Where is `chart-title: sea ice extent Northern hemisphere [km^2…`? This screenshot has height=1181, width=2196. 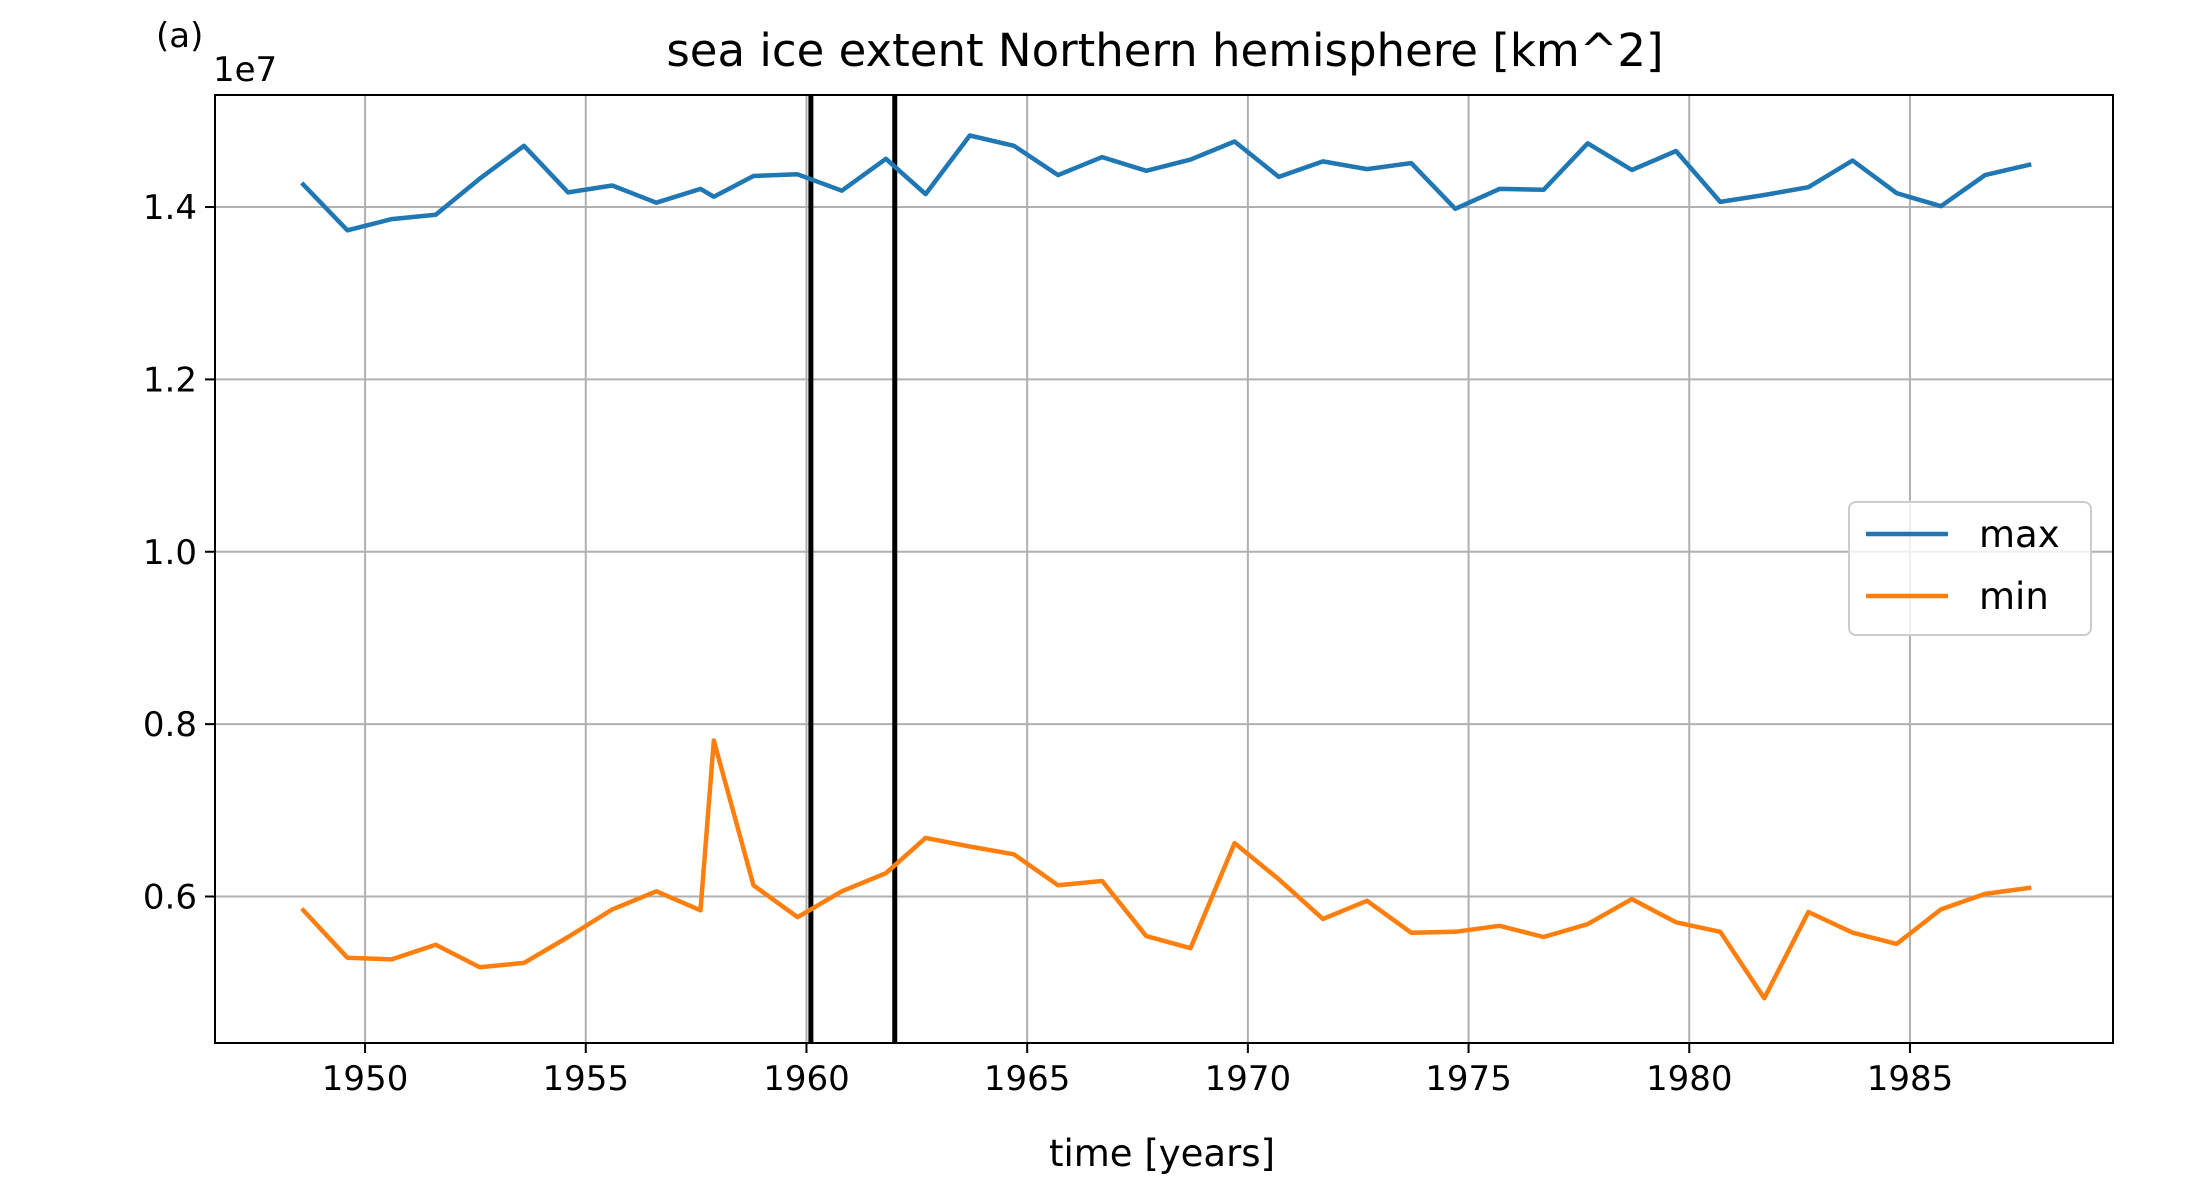
chart-title: sea ice extent Northern hemisphere [km^2… is located at coordinates (1164, 50).